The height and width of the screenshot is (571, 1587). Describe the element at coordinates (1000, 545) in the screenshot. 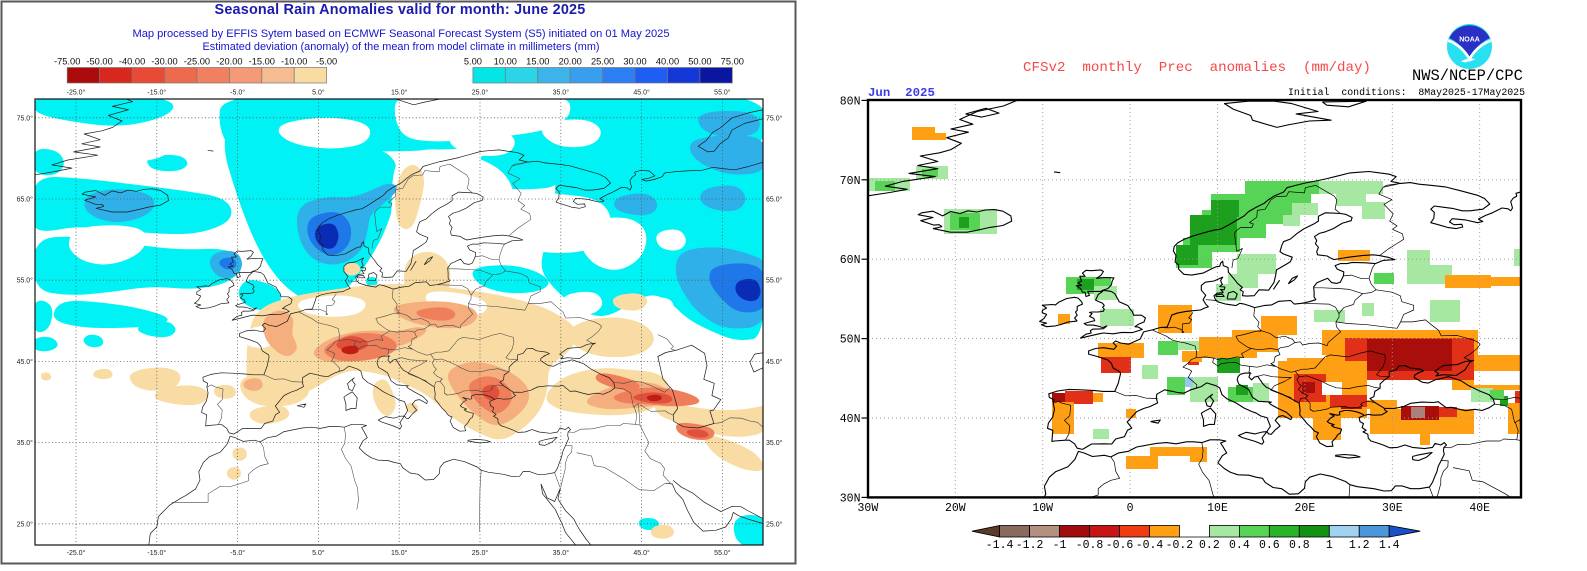

I see `svg-text: -1.4` at that location.